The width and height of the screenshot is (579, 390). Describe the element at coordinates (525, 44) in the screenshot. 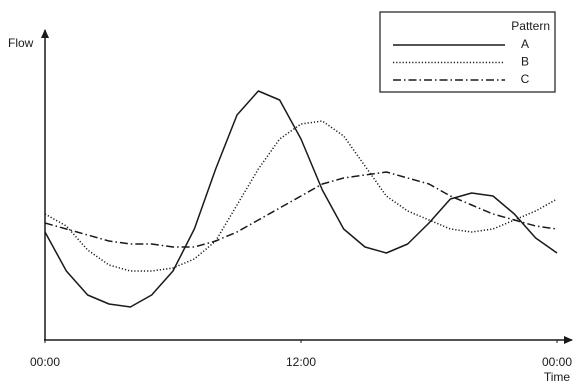

I see `legend-label: A` at that location.